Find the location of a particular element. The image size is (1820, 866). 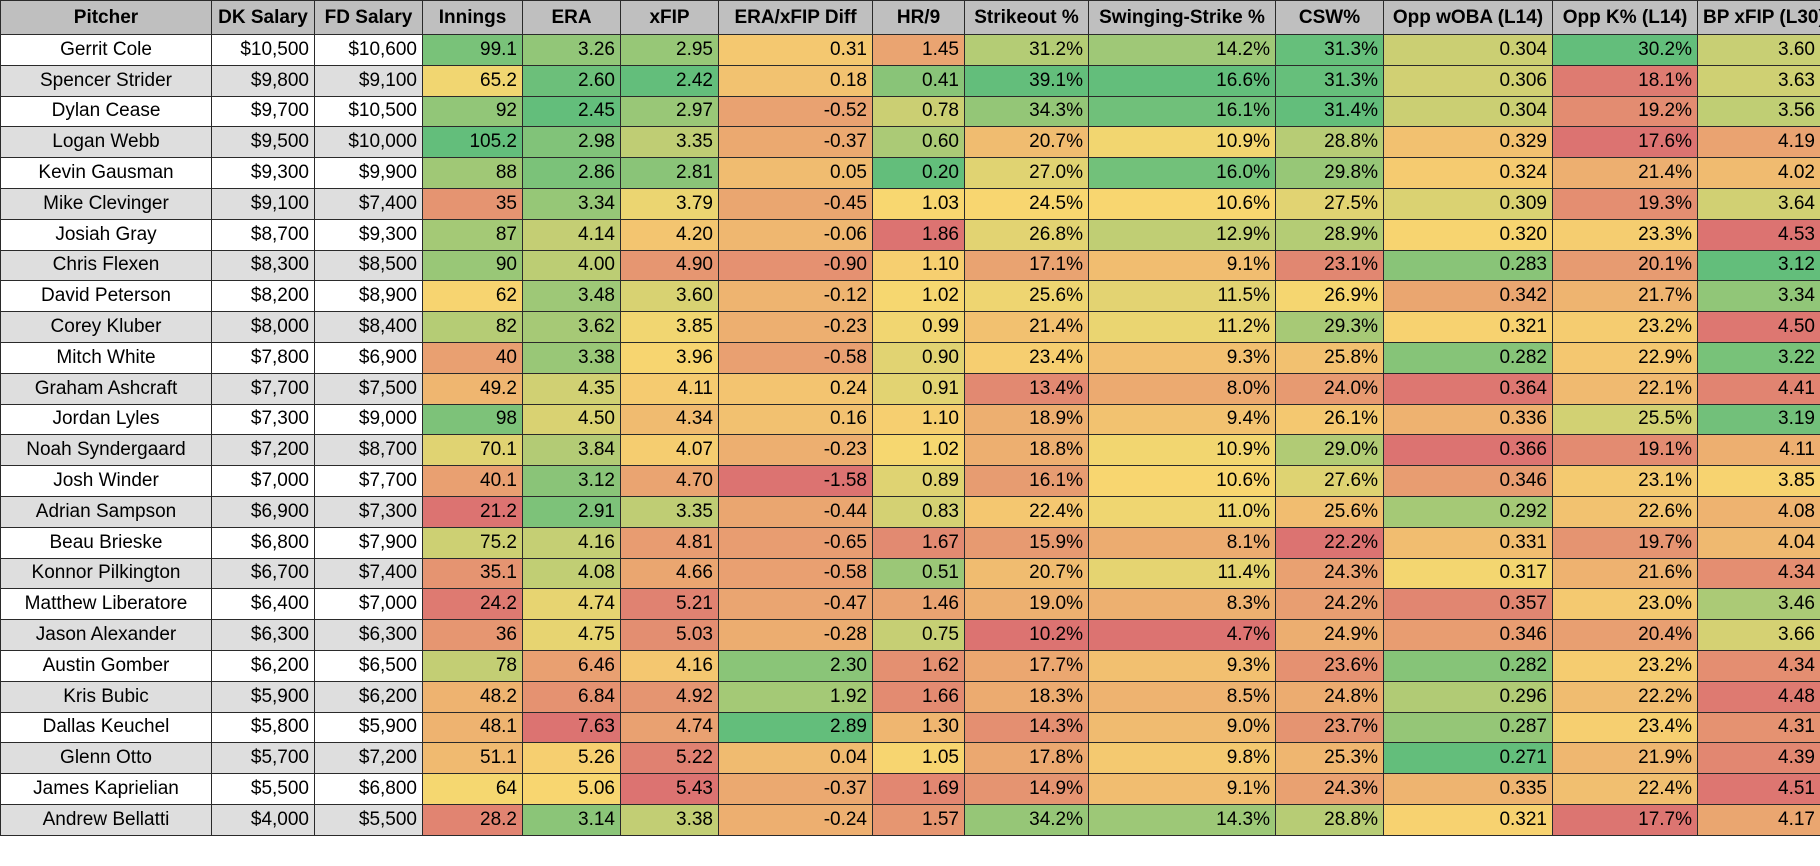

cell-dk: $6,800 is located at coordinates (263, 542).